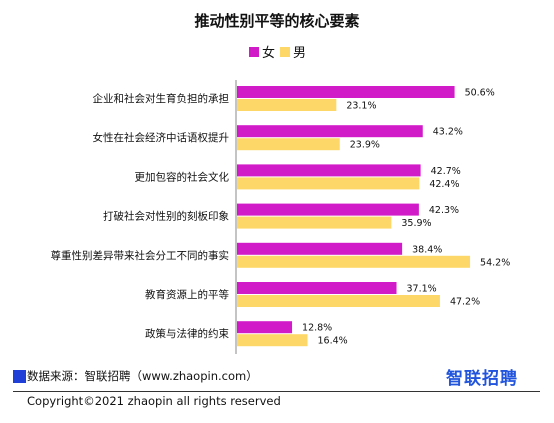 Image resolution: width=554 pixels, height=423 pixels. I want to click on value-label-female: 38.4%, so click(427, 249).